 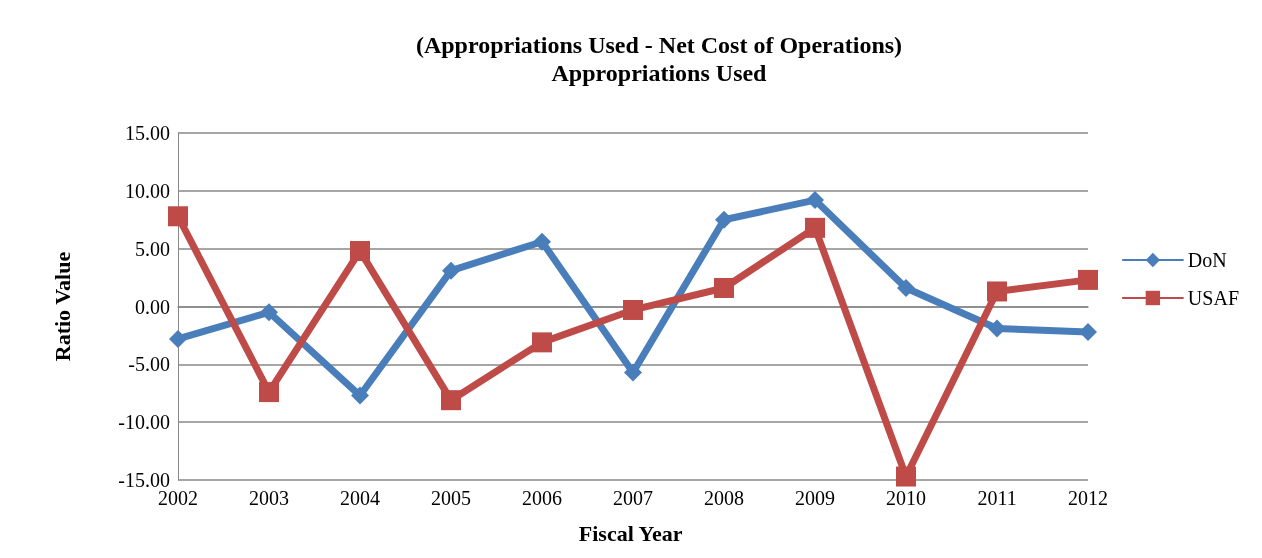 What do you see at coordinates (269, 498) in the screenshot?
I see `x-tick-label: 2003` at bounding box center [269, 498].